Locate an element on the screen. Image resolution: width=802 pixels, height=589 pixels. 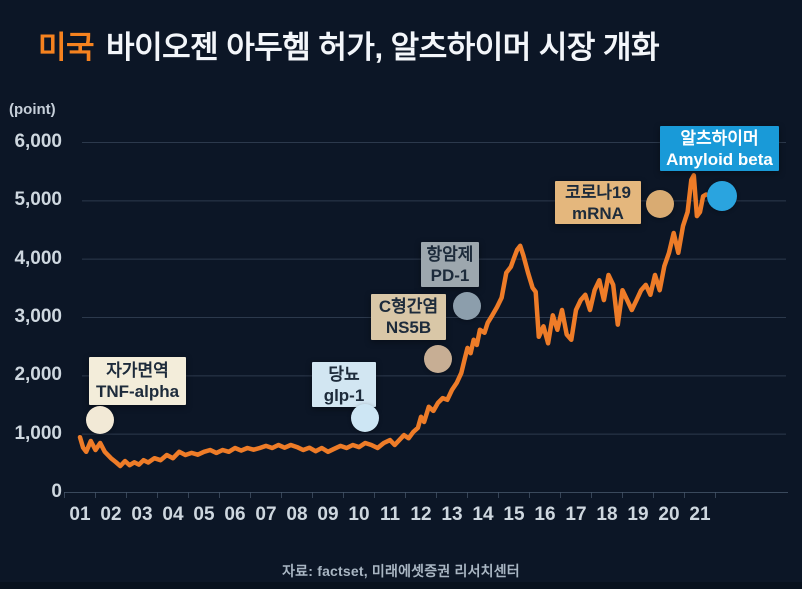
annotation-line1: 당뇨 is located at coordinates (344, 374).